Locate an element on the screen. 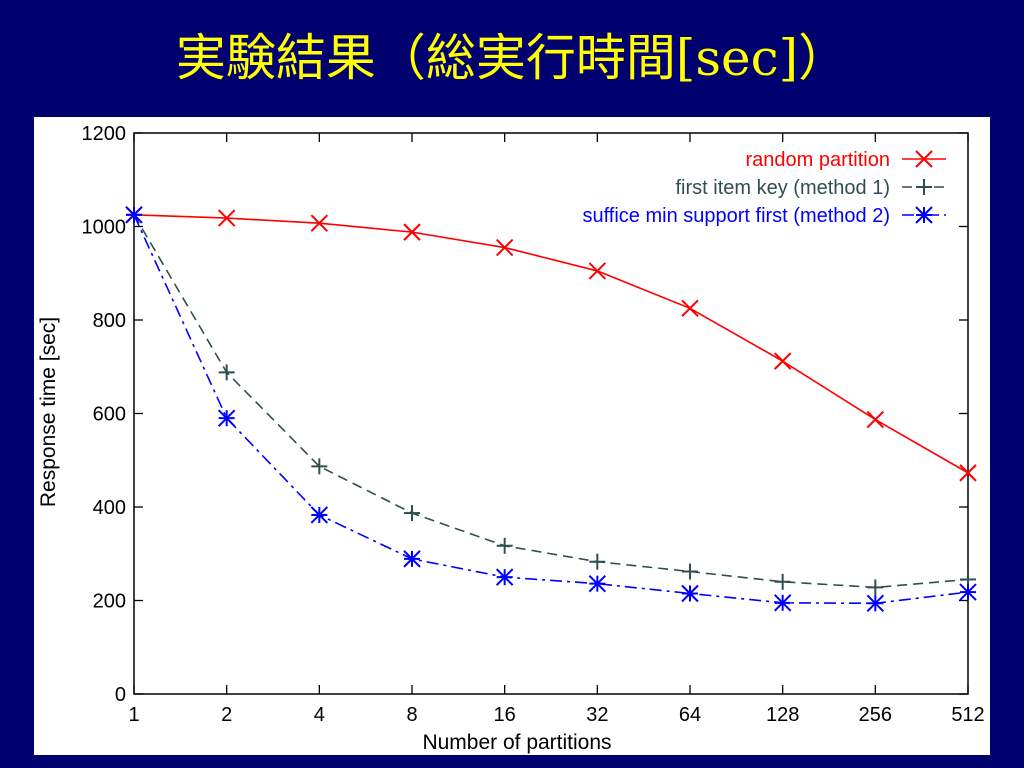 The height and width of the screenshot is (768, 1024). x-tick-label: 512 is located at coordinates (967, 715).